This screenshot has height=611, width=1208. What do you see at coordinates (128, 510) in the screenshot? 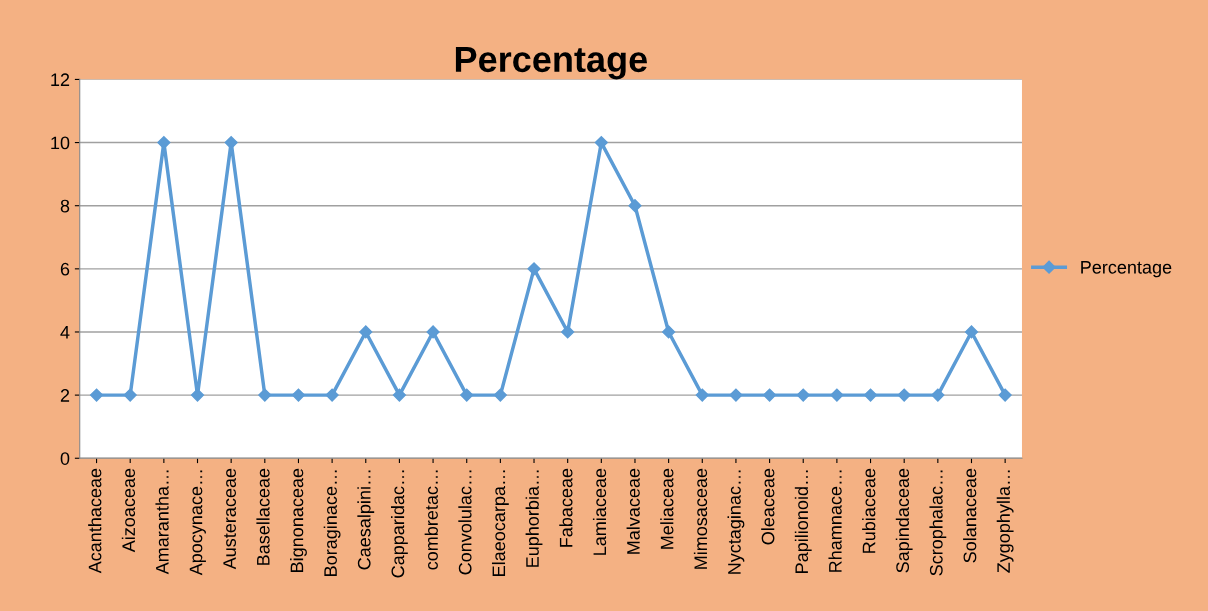
I see `x-tick-label: Aizoaceae` at bounding box center [128, 510].